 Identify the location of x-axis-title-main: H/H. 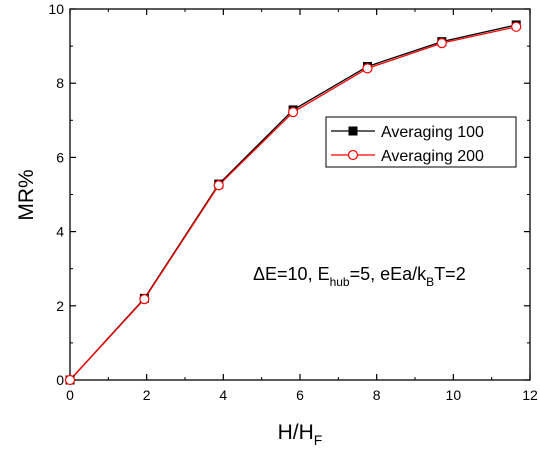
(296, 432).